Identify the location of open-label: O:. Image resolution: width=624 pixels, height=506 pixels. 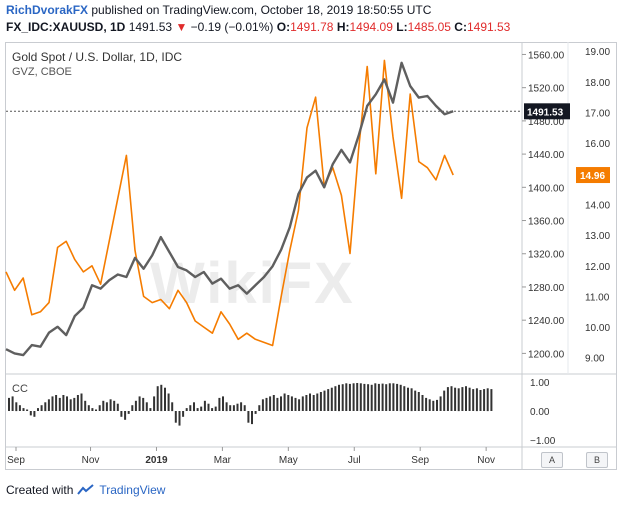
(283, 27).